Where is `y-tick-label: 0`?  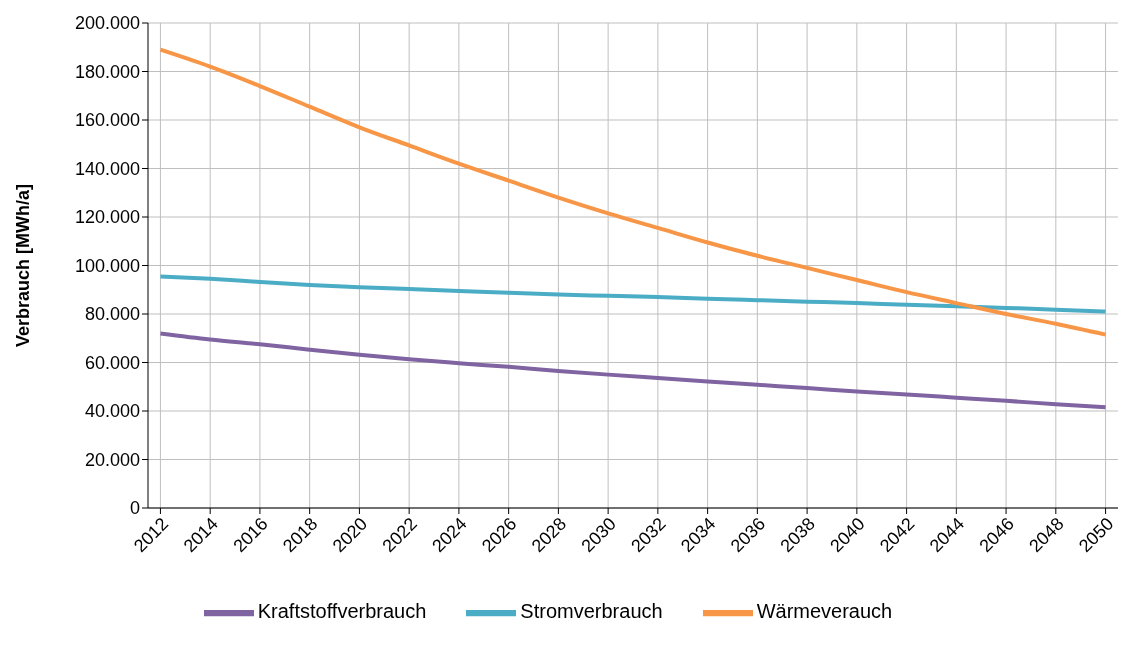 y-tick-label: 0 is located at coordinates (134, 508).